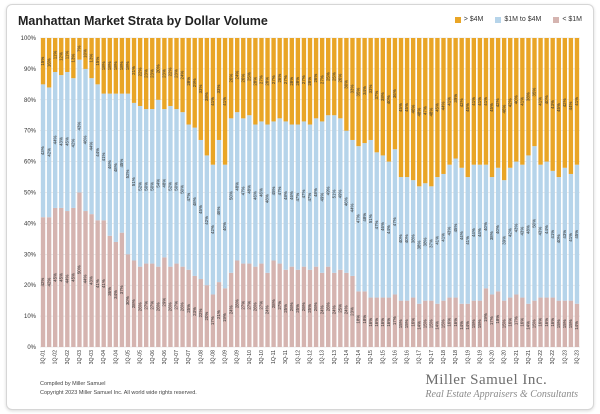 This screenshot has width=600, height=414. Describe the element at coordinates (352, 89) in the screenshot. I see `data-label: 33%` at that location.